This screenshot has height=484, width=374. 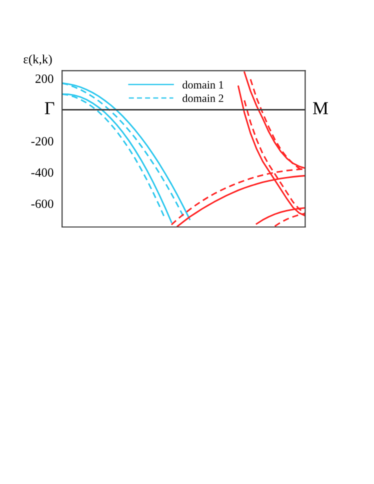 I want to click on y-tick-label: 200, so click(x=45, y=78).